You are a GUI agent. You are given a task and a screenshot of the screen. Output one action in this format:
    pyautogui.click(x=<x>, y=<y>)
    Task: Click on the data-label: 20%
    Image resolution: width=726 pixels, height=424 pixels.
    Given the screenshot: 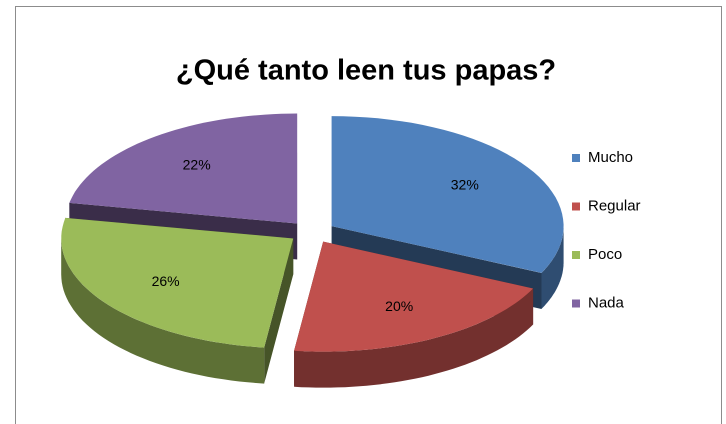 What is the action you would take?
    pyautogui.click(x=399, y=306)
    